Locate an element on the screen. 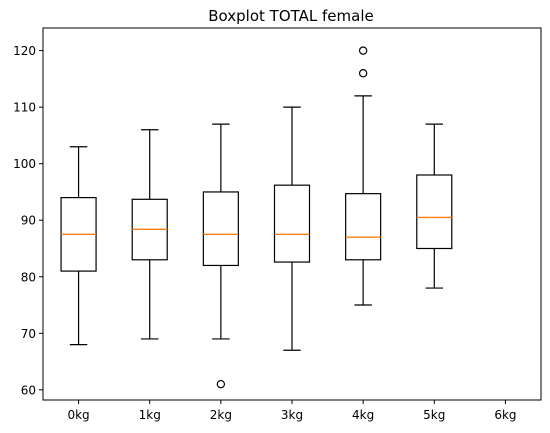  x-tick-label: 6kg is located at coordinates (505, 415).